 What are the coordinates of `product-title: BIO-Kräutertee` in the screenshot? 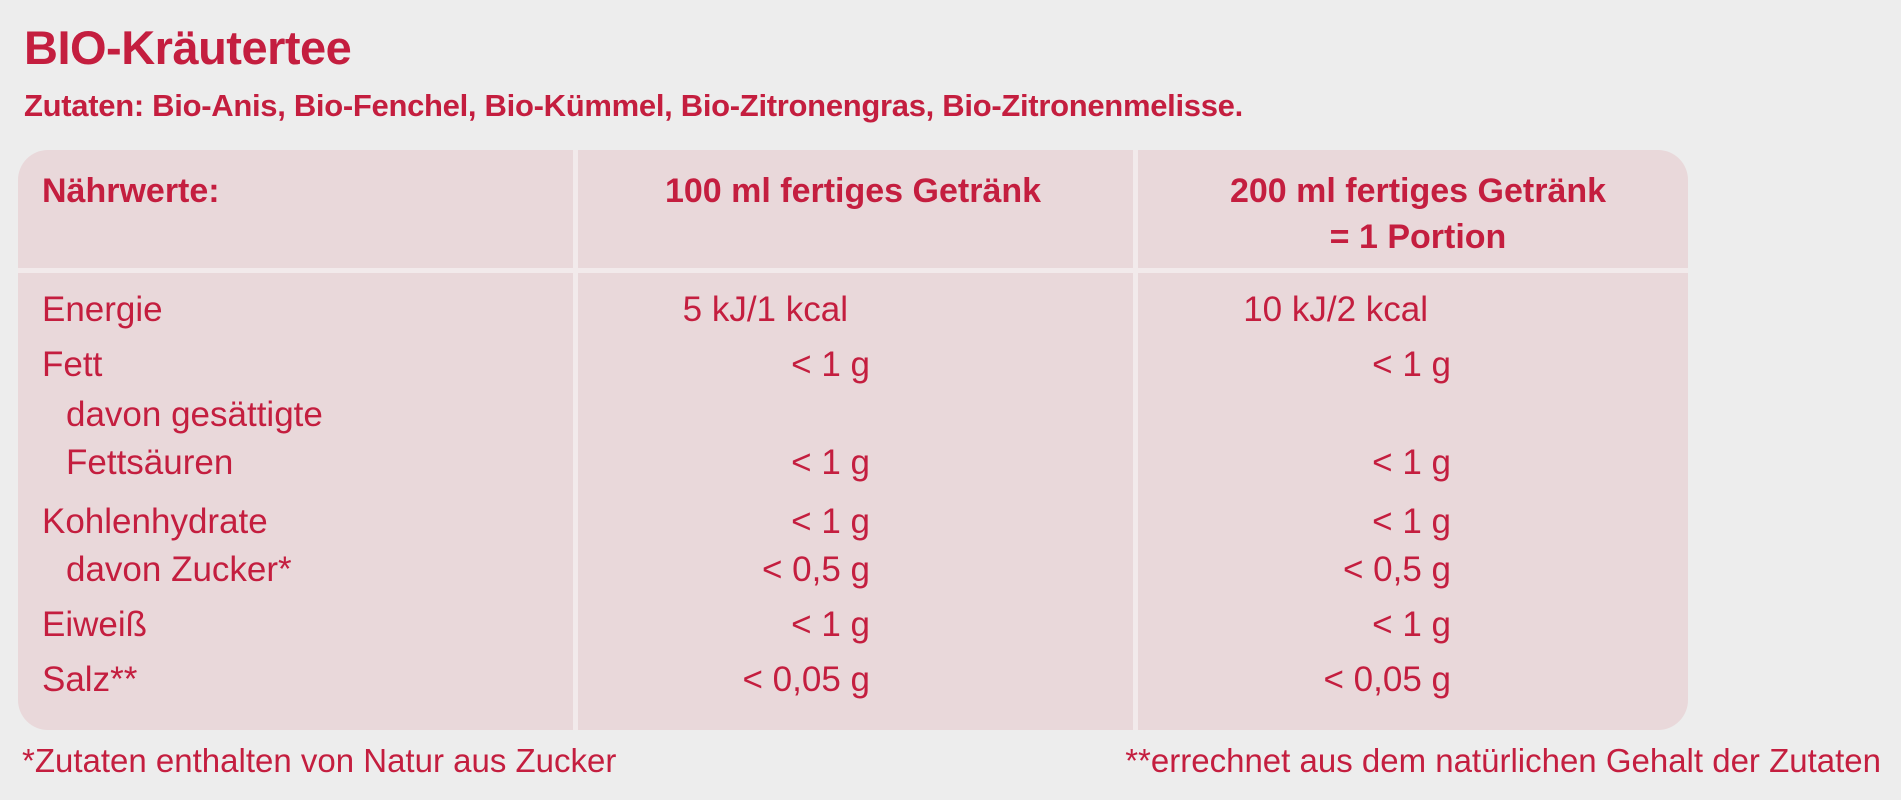 It's located at (188, 47).